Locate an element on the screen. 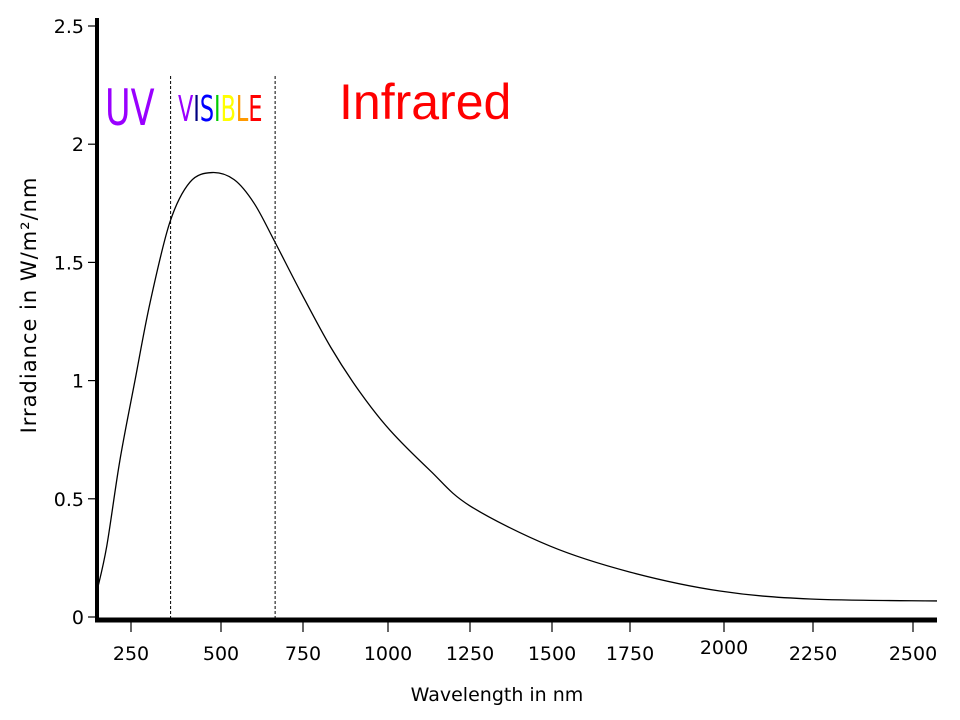 This screenshot has height=720, width=960. x-tick-label: 1750 is located at coordinates (630, 654).